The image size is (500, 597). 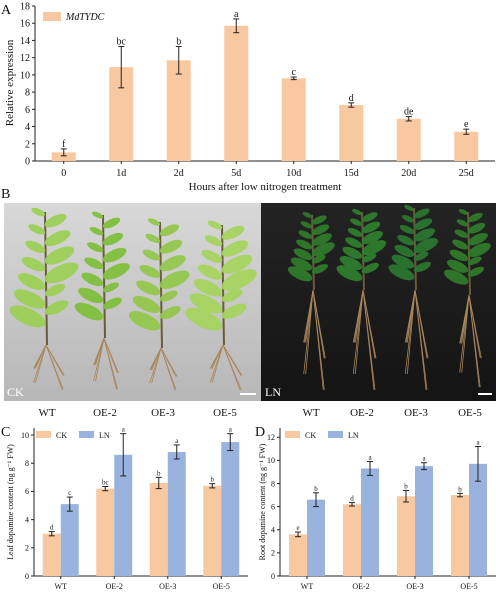 I want to click on x-tick-label: 15d, so click(x=351, y=173).